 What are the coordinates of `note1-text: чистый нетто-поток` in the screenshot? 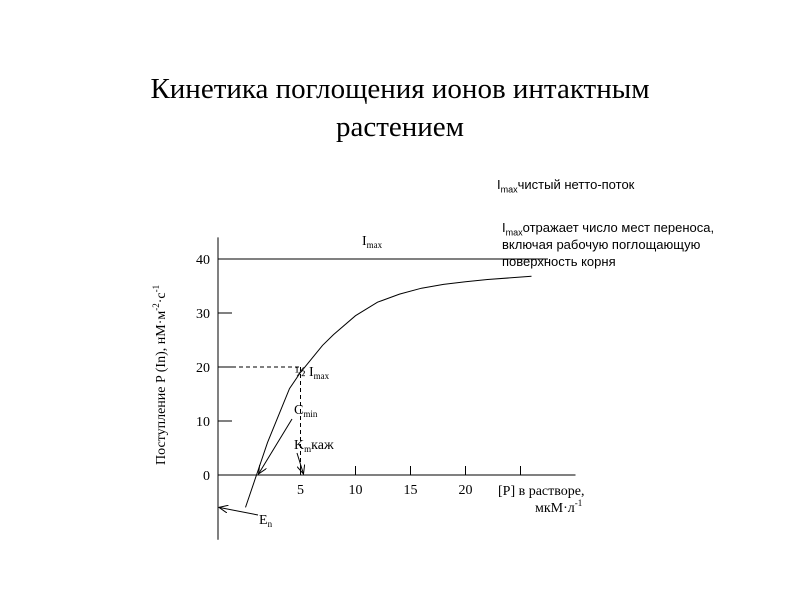 It's located at (576, 184).